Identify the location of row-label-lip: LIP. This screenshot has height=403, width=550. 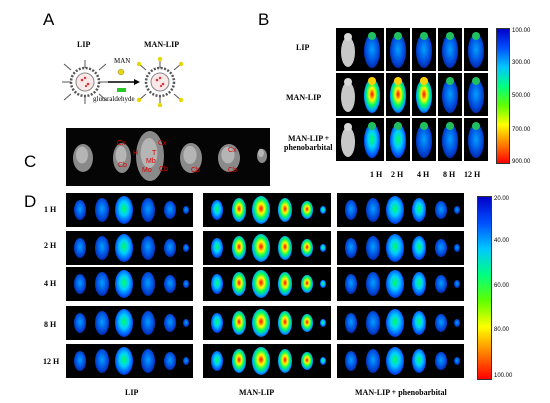
(303, 47).